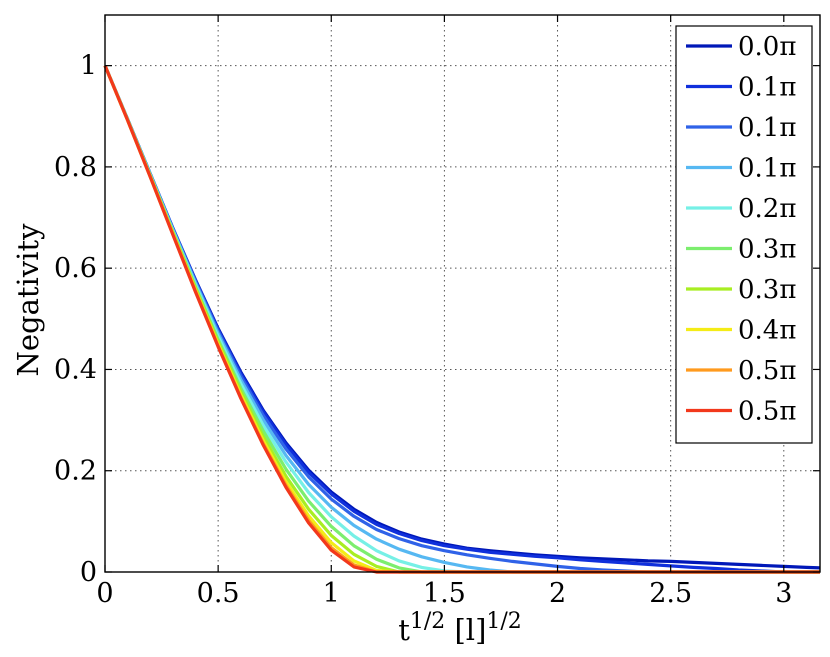 This screenshot has width=830, height=657. Describe the element at coordinates (75, 268) in the screenshot. I see `y-tick-label: 0.6` at that location.